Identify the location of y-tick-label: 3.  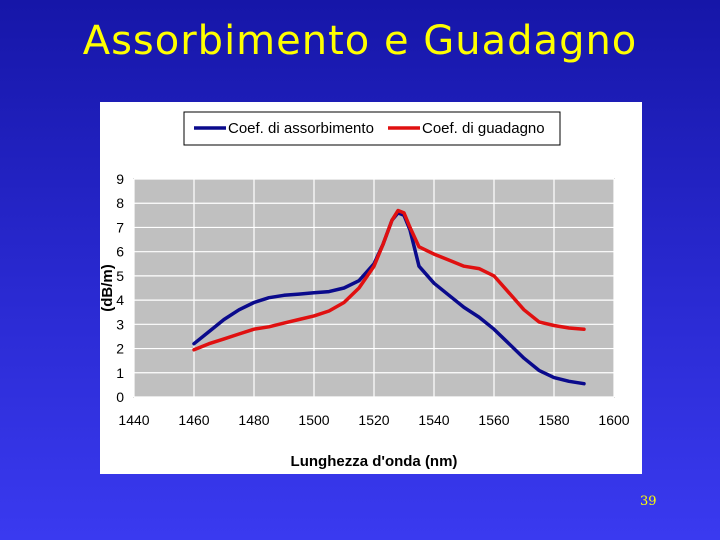
(120, 324).